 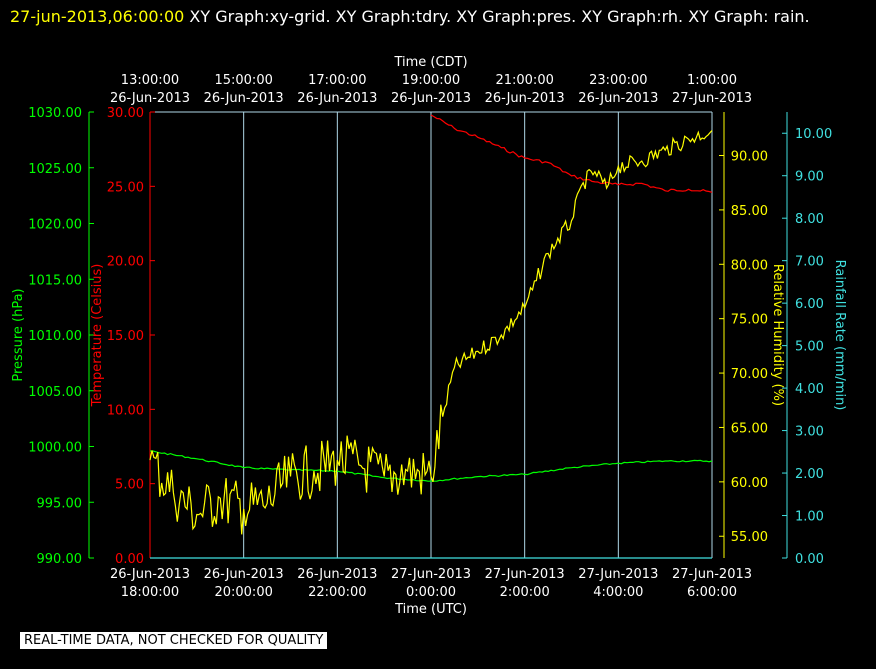 I want to click on rain-tick-label: 7.00, so click(x=809, y=262).